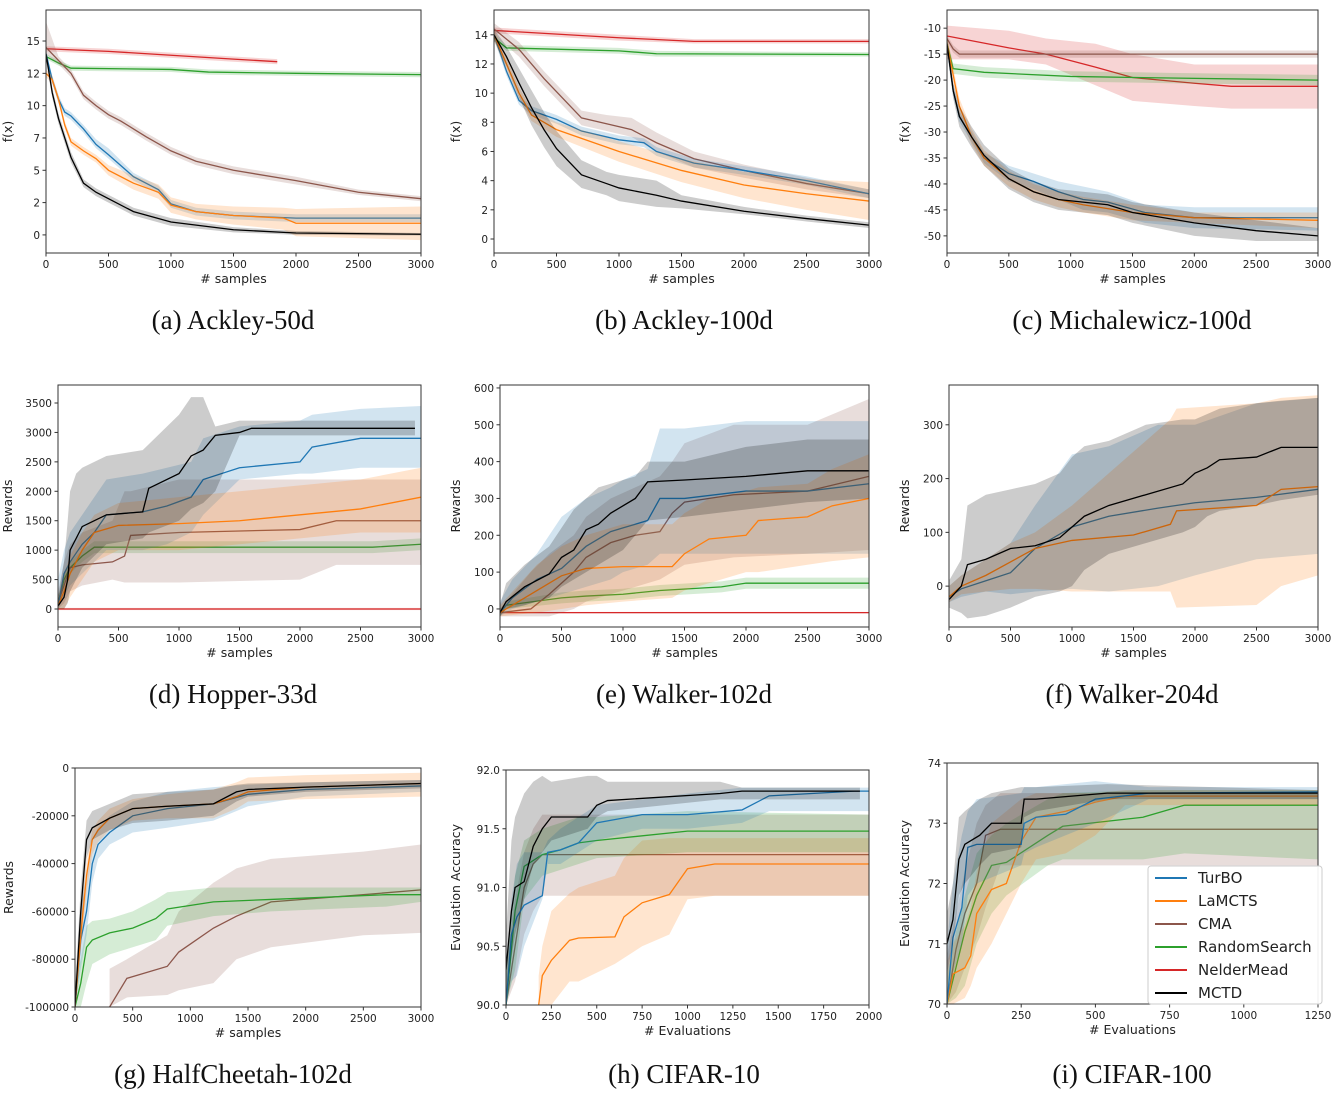 Image resolution: width=1342 pixels, height=1093 pixels. I want to click on y-tick-label: -40000, so click(50, 865).